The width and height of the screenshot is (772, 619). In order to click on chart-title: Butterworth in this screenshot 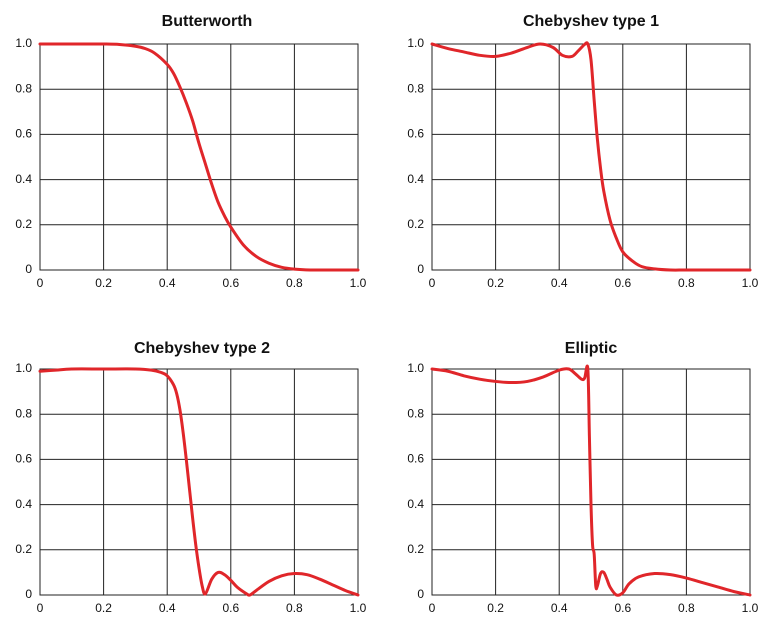, I will do `click(207, 21)`.